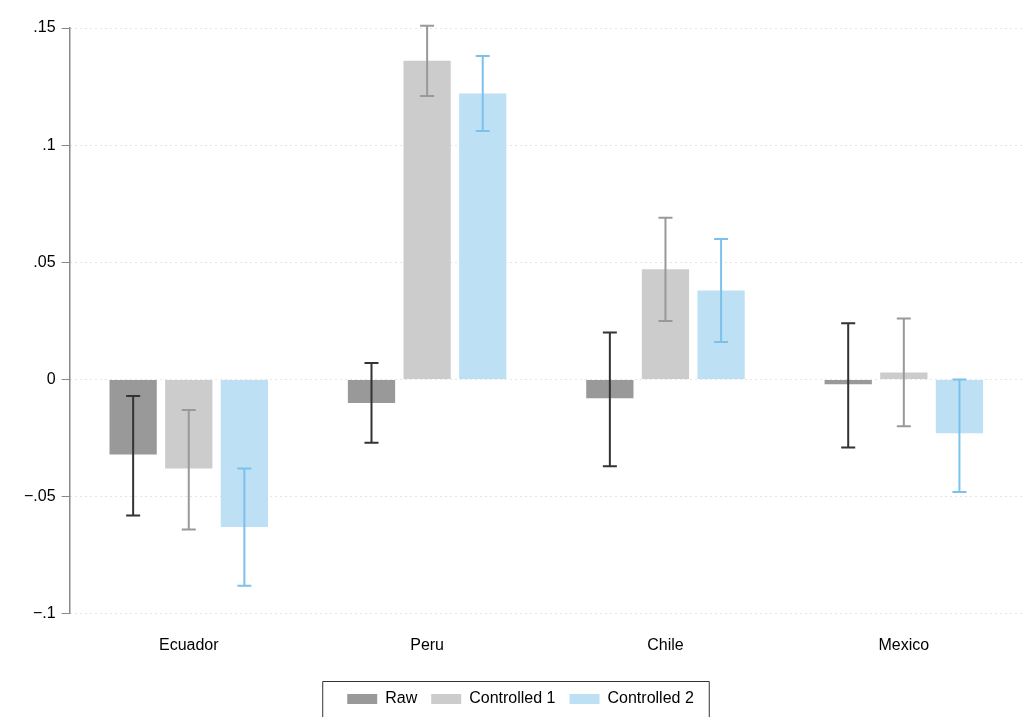 The height and width of the screenshot is (725, 1031). I want to click on y-tick-label: 0, so click(51, 378).